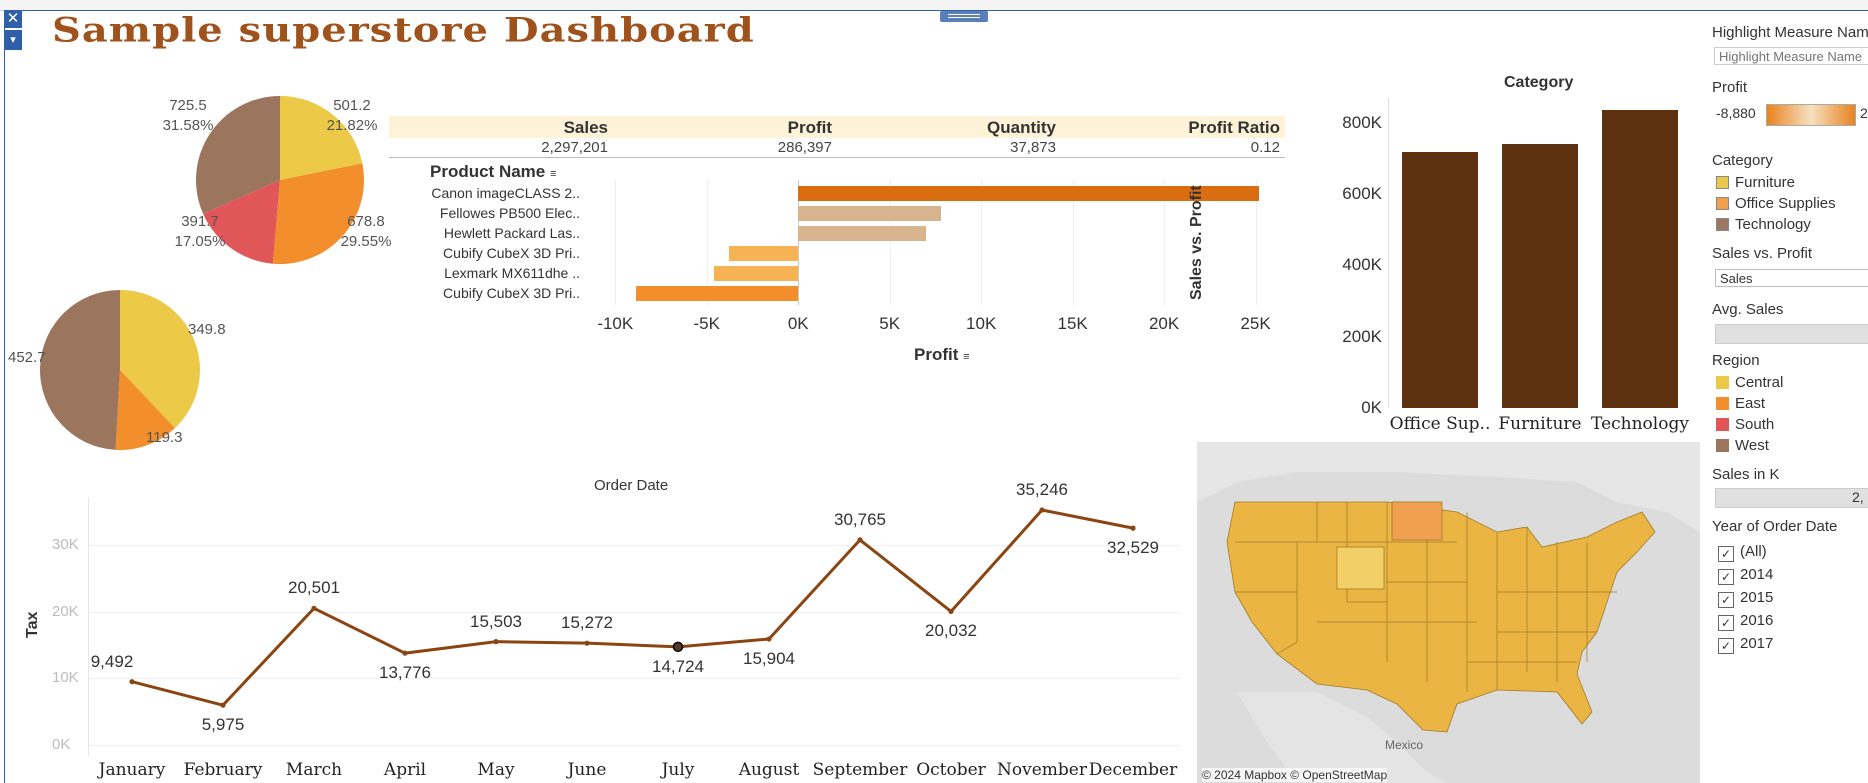  What do you see at coordinates (1133, 770) in the screenshot?
I see `month-label: December` at bounding box center [1133, 770].